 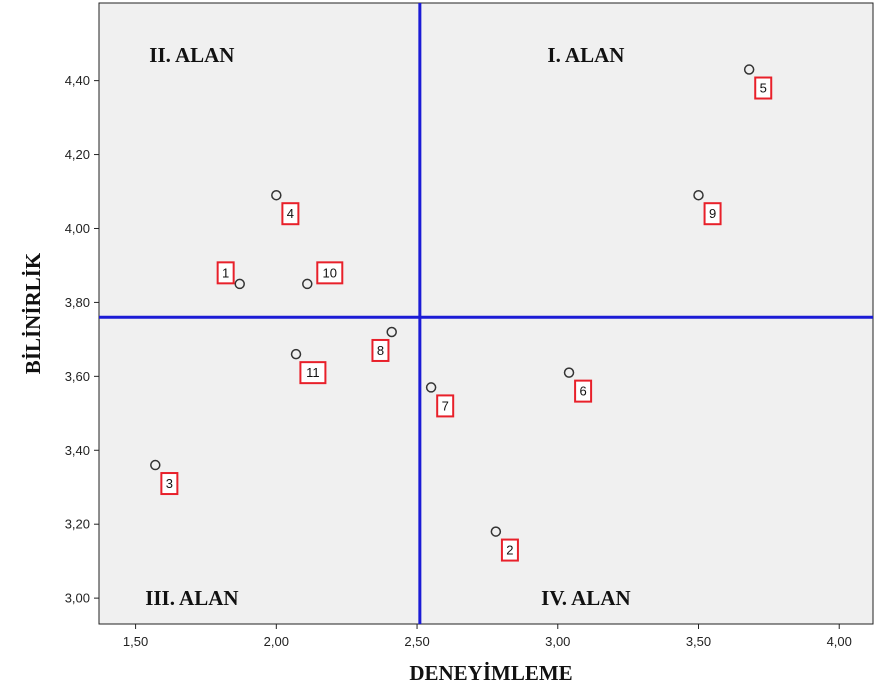 I want to click on y-tick-label: 3,20, so click(x=77, y=524).